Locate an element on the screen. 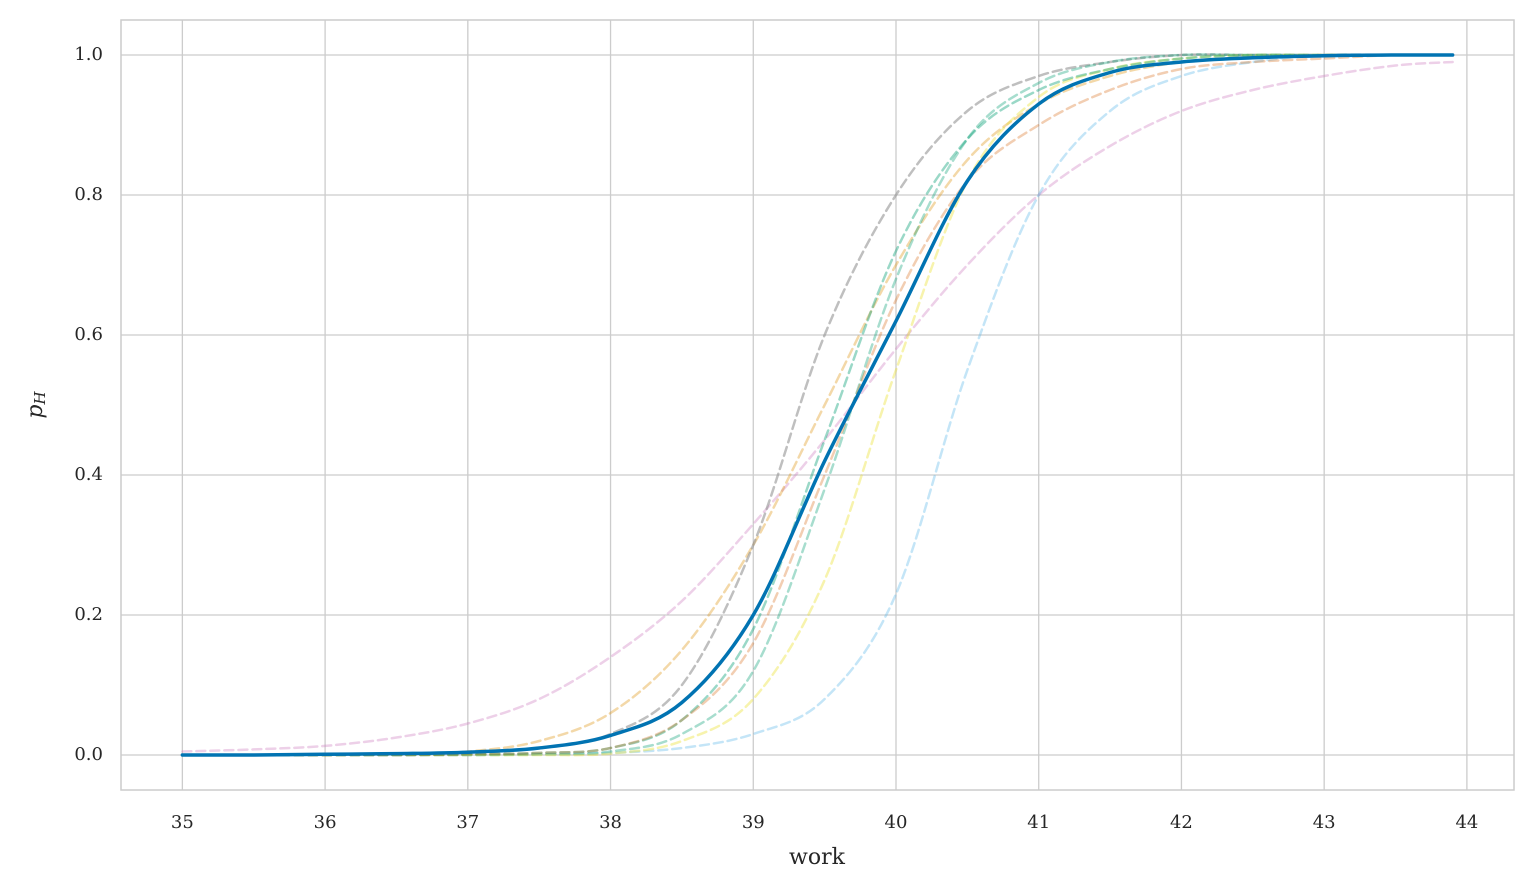 The height and width of the screenshot is (894, 1534). x-tick-label: 40 is located at coordinates (896, 822).